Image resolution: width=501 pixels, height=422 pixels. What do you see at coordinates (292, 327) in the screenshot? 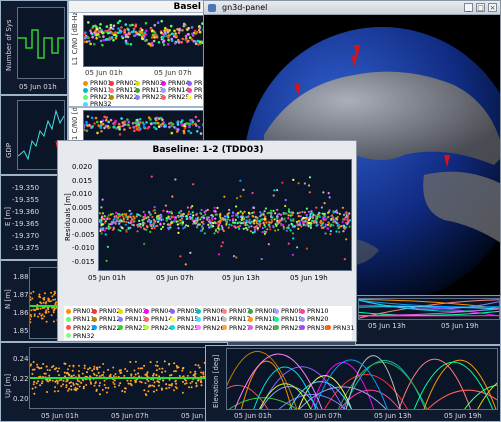
I see `legend-label: PRN29` at bounding box center [292, 327].